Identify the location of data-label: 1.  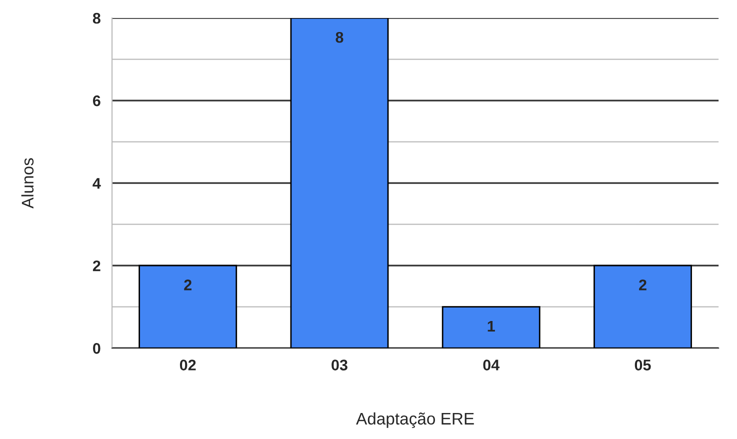
(491, 326).